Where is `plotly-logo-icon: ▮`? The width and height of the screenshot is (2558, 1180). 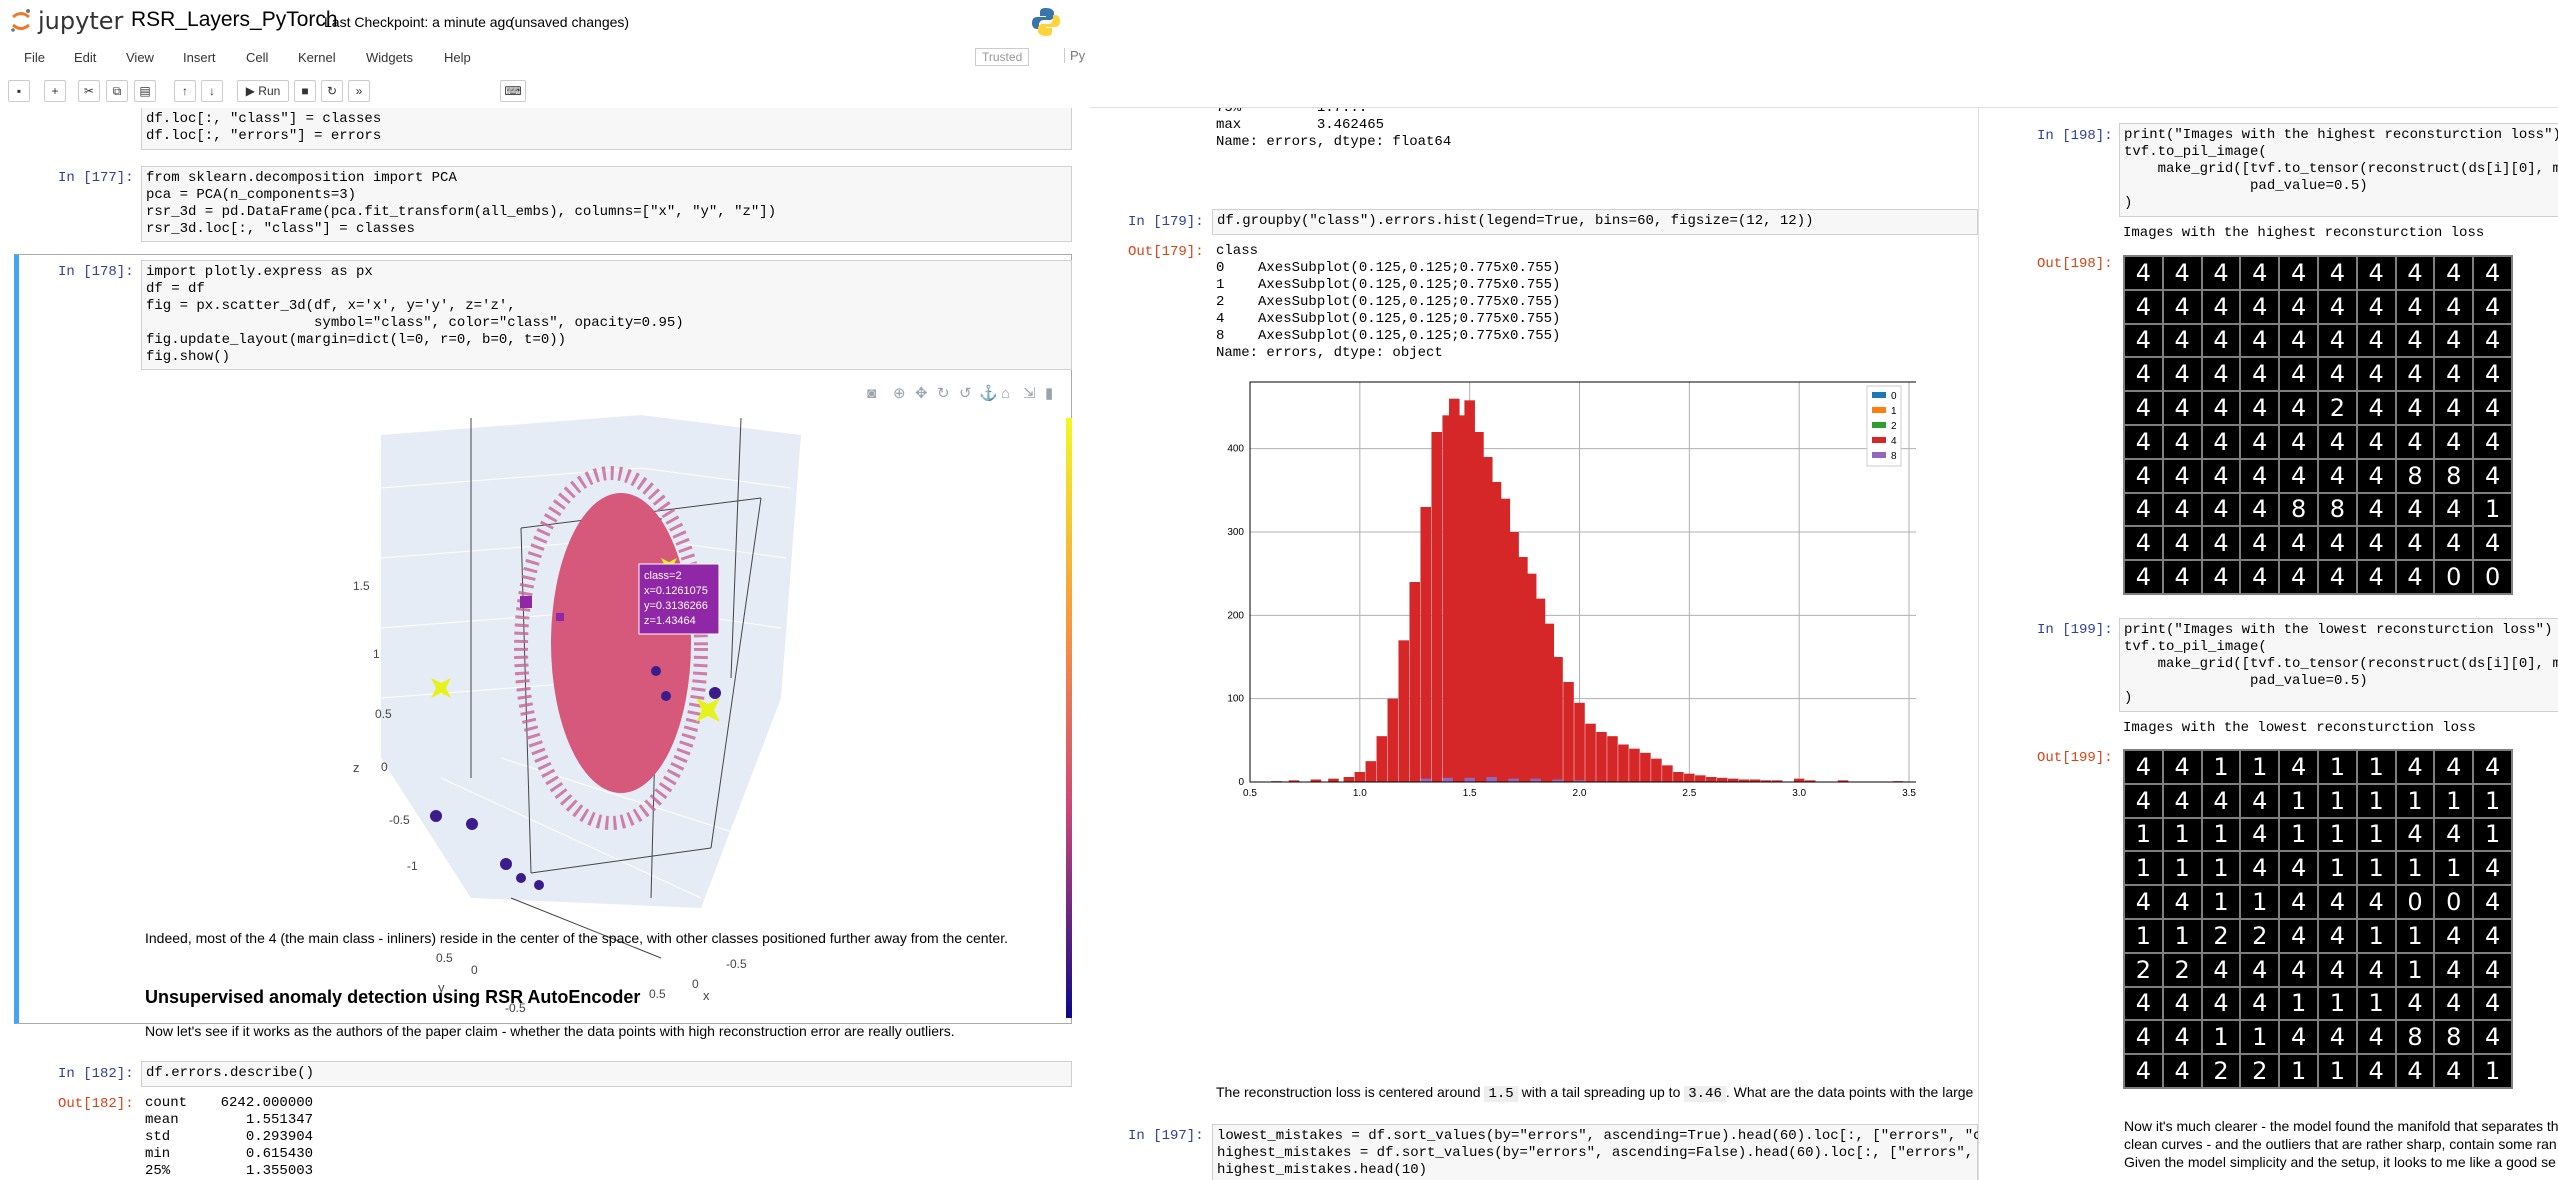 plotly-logo-icon: ▮ is located at coordinates (1049, 393).